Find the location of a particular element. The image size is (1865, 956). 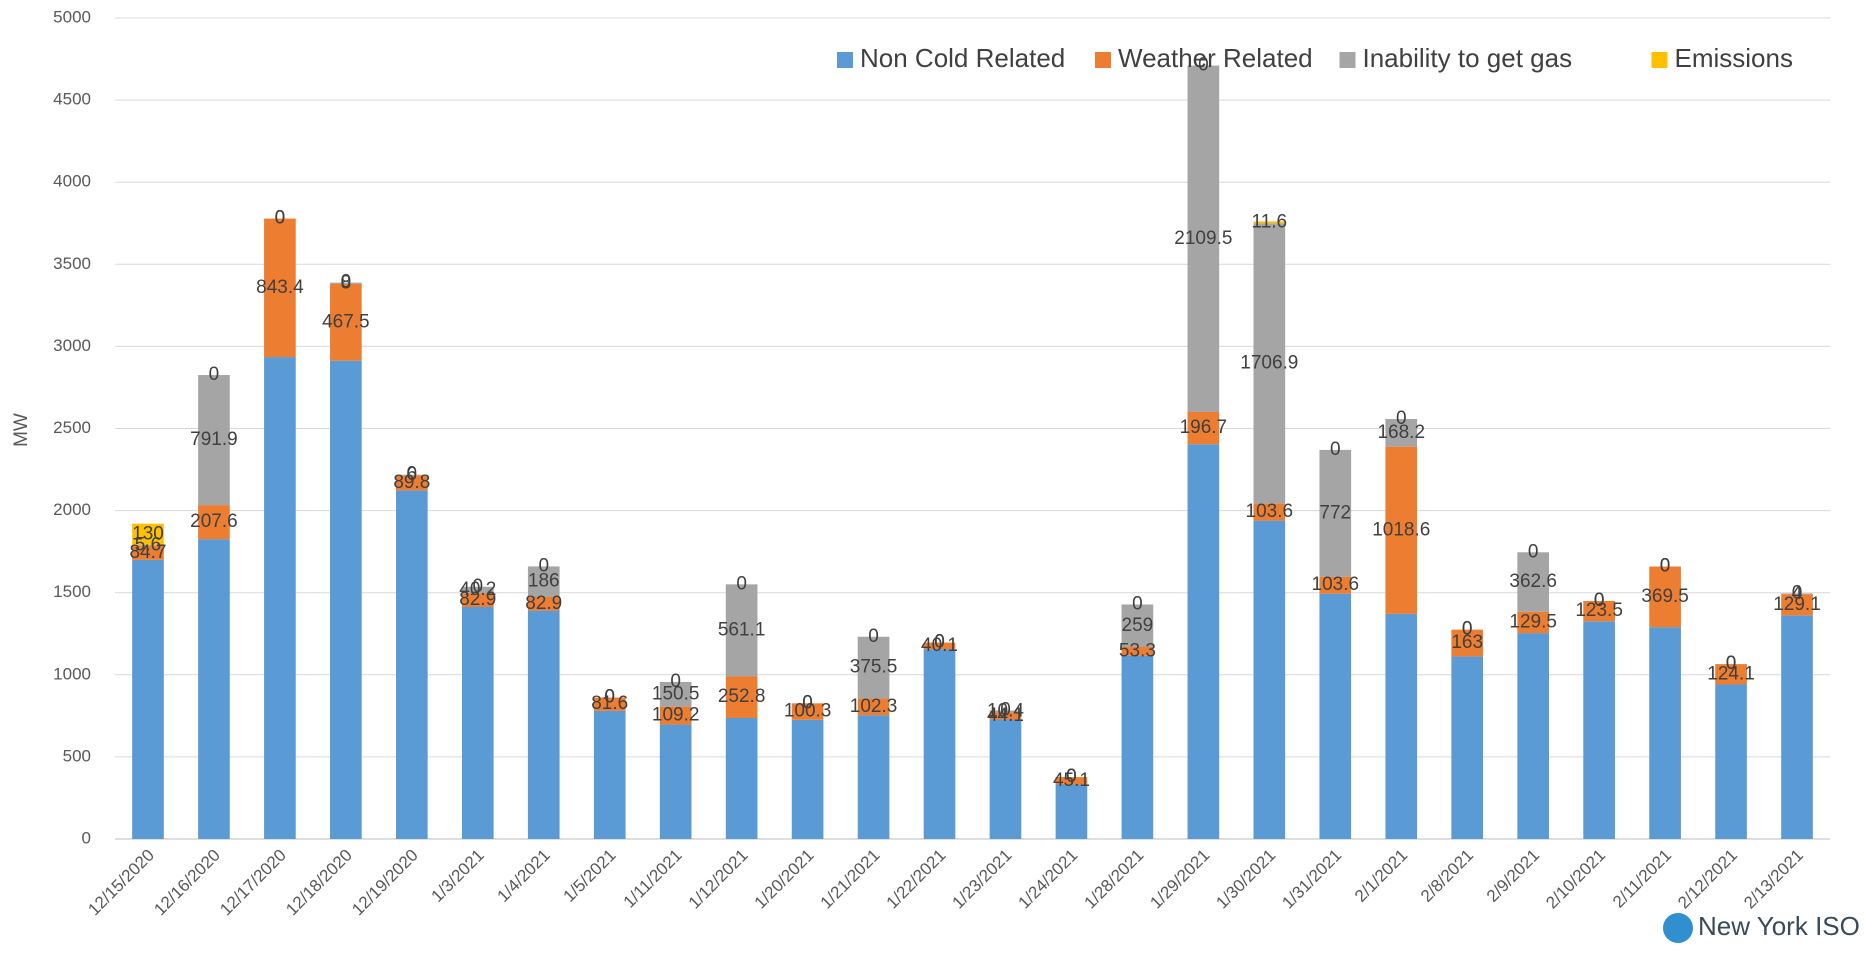

data-label: 467.5 is located at coordinates (346, 321).